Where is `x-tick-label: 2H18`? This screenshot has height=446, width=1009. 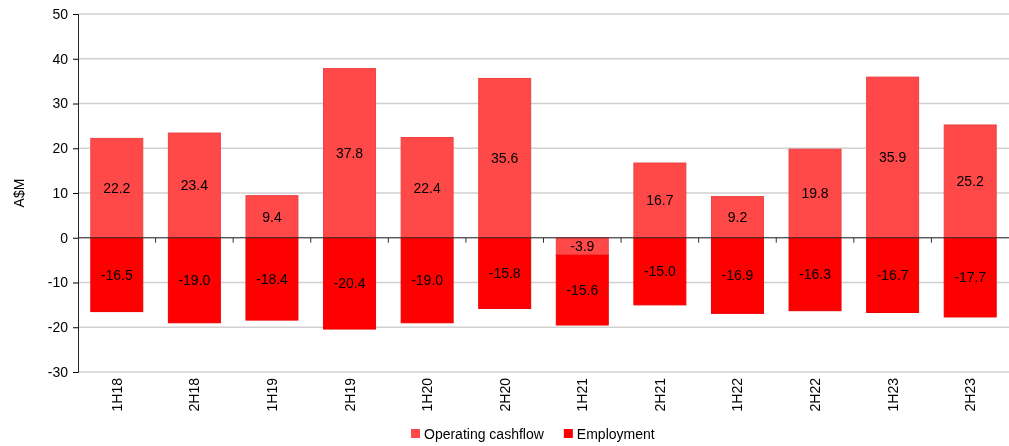 x-tick-label: 2H18 is located at coordinates (194, 394).